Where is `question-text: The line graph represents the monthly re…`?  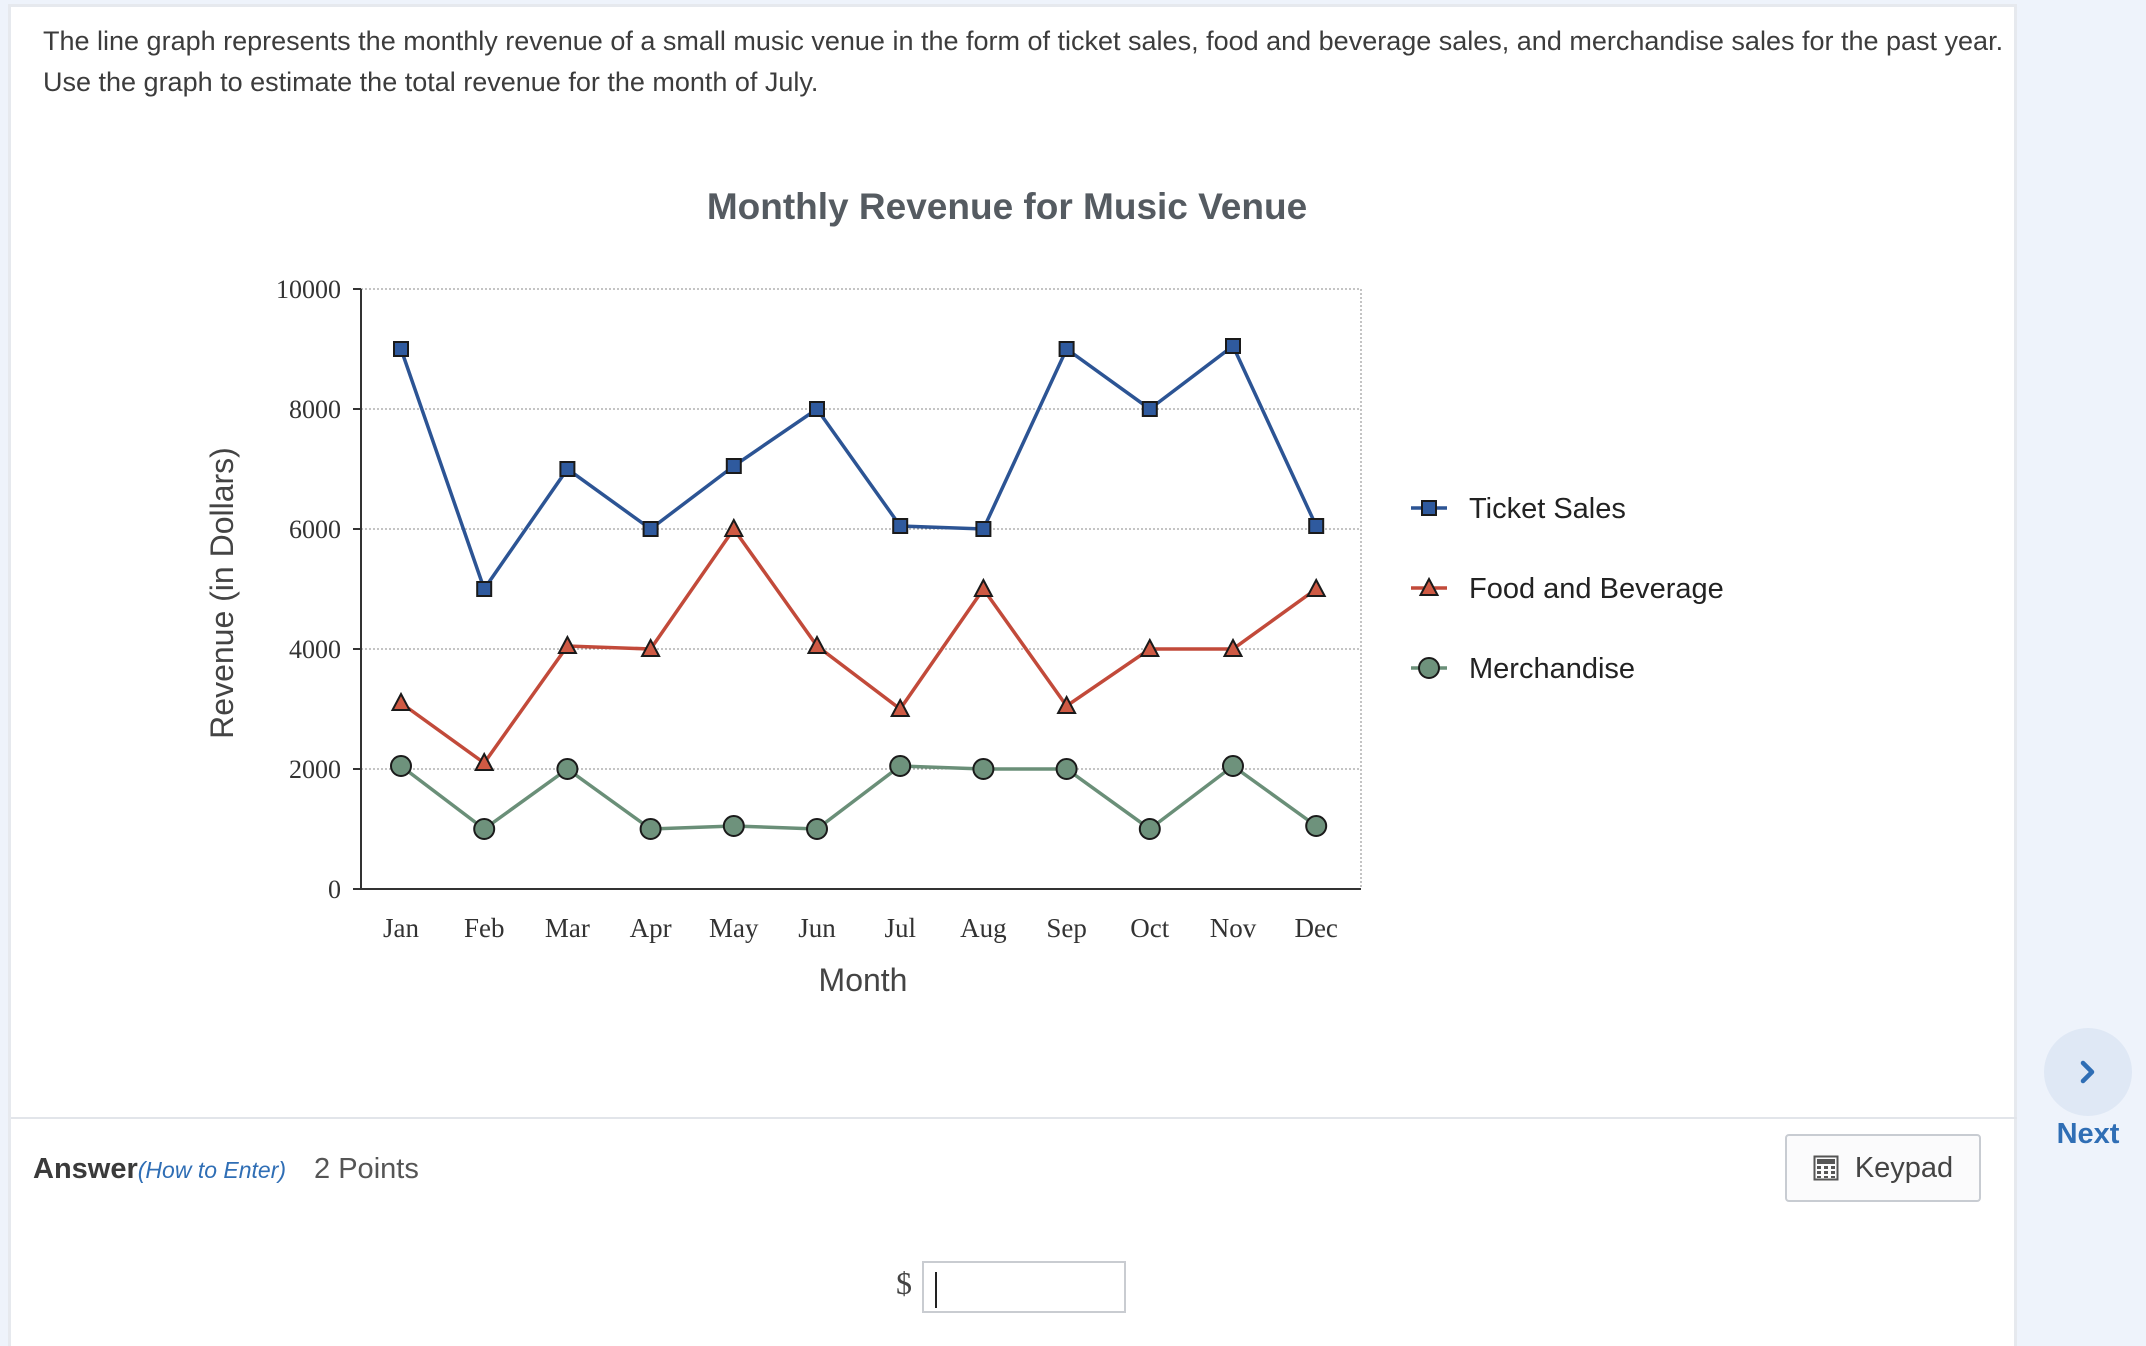
question-text: The line graph represents the monthly re… is located at coordinates (1023, 61).